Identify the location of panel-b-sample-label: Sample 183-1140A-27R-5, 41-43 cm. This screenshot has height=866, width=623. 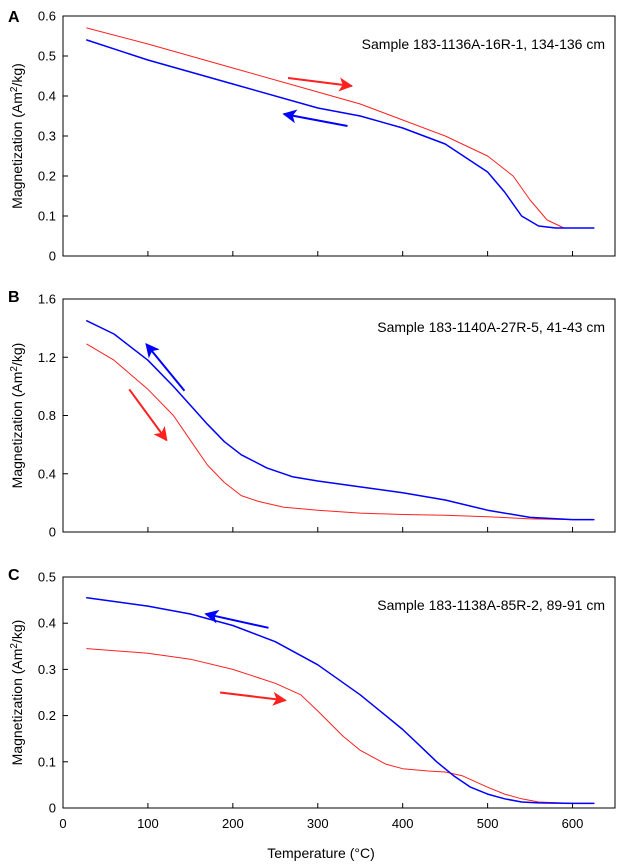
(491, 327).